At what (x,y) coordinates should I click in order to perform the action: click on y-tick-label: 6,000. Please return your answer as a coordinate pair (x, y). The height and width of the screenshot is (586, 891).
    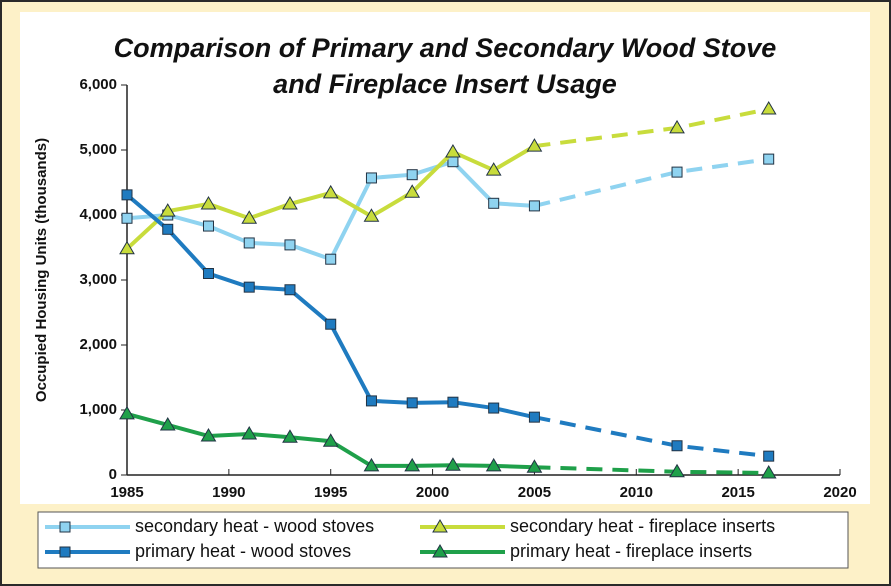
    Looking at the image, I should click on (98, 84).